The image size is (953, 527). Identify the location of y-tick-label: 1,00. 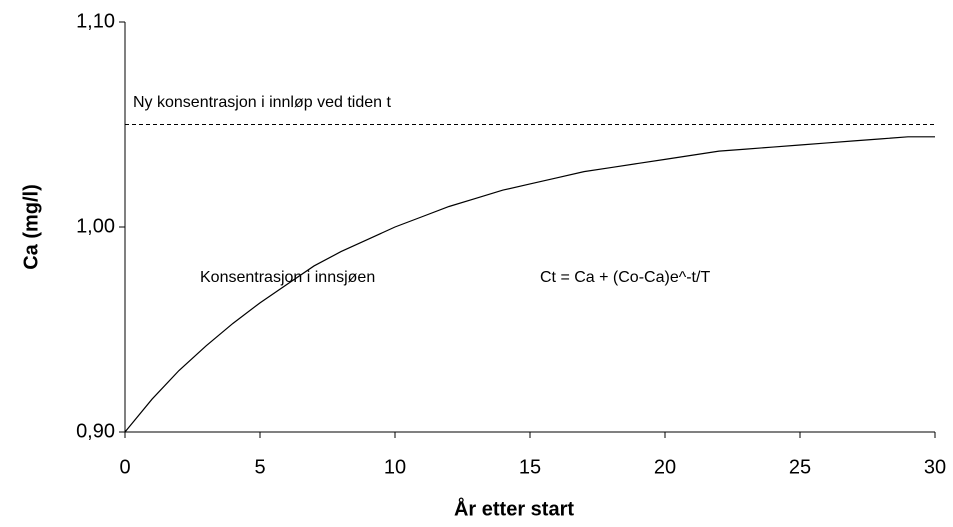
(95, 226).